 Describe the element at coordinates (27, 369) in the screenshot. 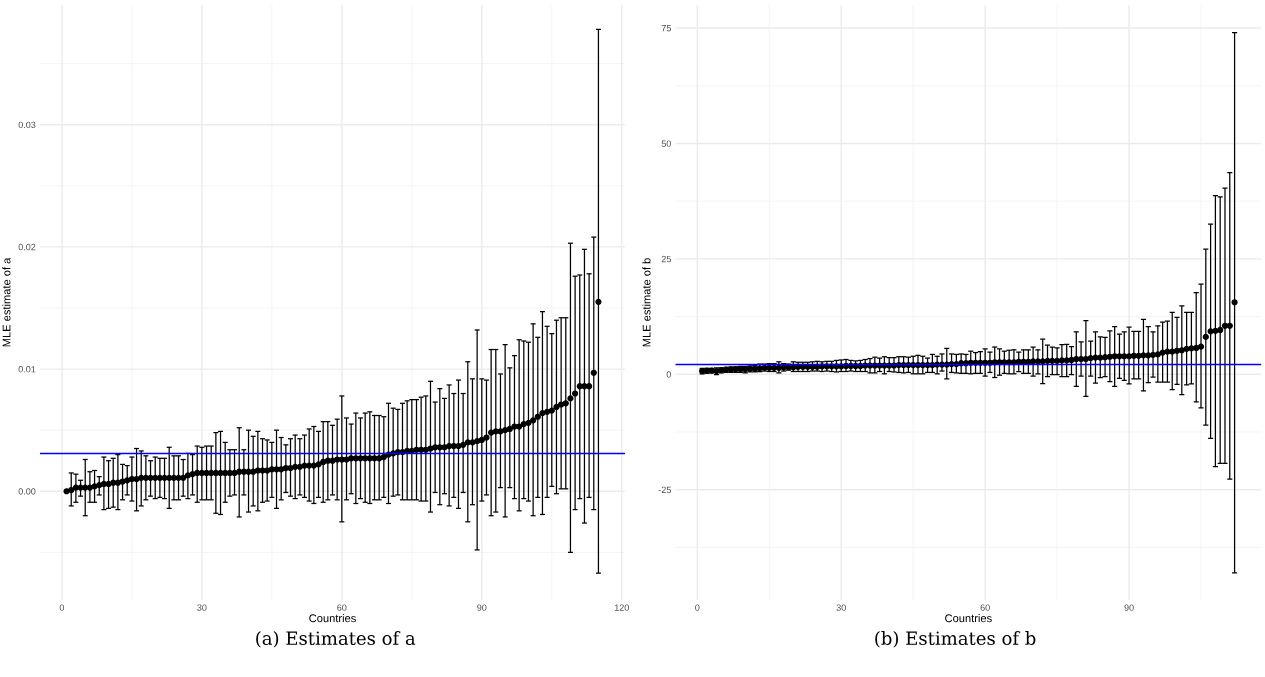

I see `y-tick-label: 0.01` at that location.